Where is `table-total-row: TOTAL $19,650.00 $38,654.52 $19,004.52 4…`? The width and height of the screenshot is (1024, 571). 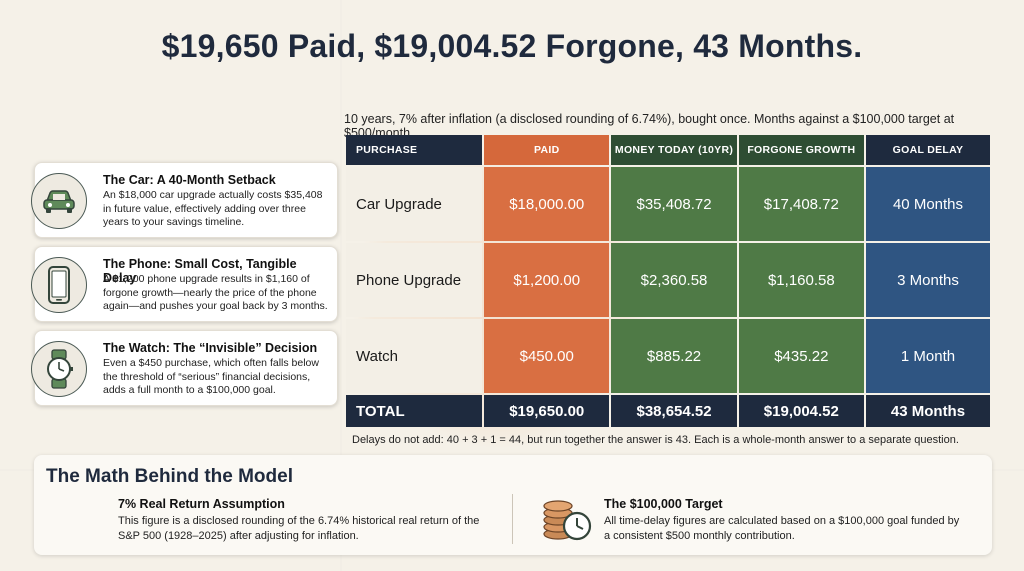 table-total-row: TOTAL $19,650.00 $38,654.52 $19,004.52 4… is located at coordinates (668, 411).